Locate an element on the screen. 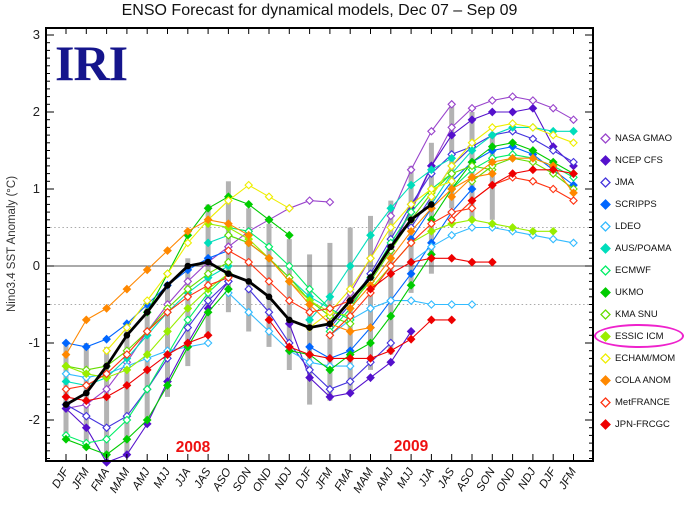 The height and width of the screenshot is (510, 686). legend-item-echam-mom: ECHAM/MOM is located at coordinates (643, 358).